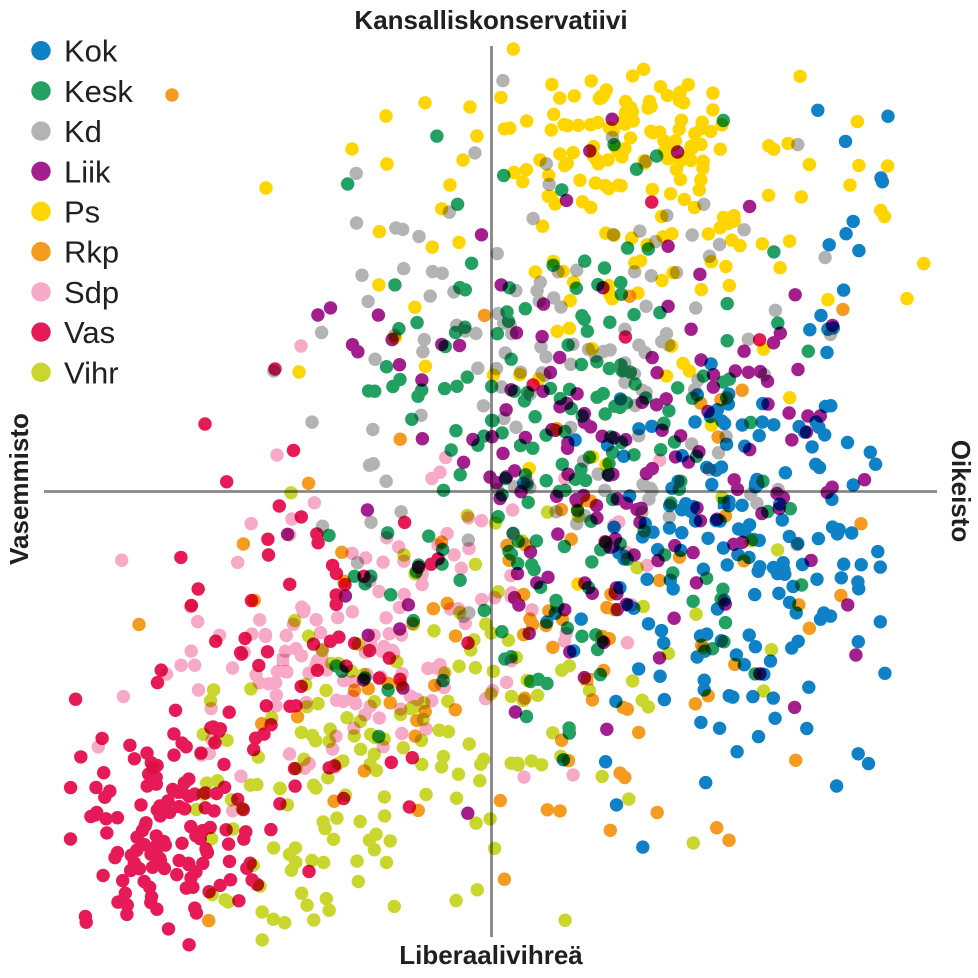  I want to click on svg-text: Liberaalivihreä, so click(491, 955).